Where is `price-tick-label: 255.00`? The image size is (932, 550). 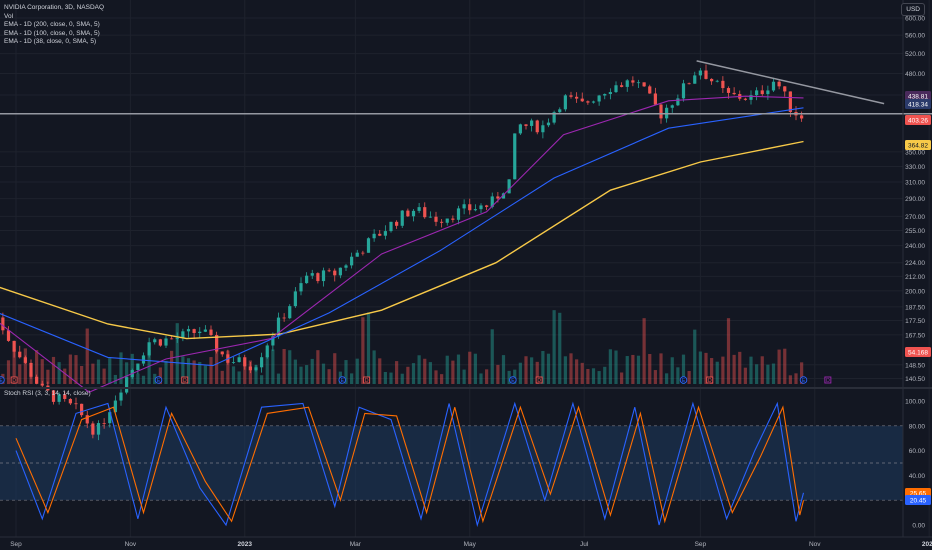
price-tick-label: 255.00 is located at coordinates (915, 231).